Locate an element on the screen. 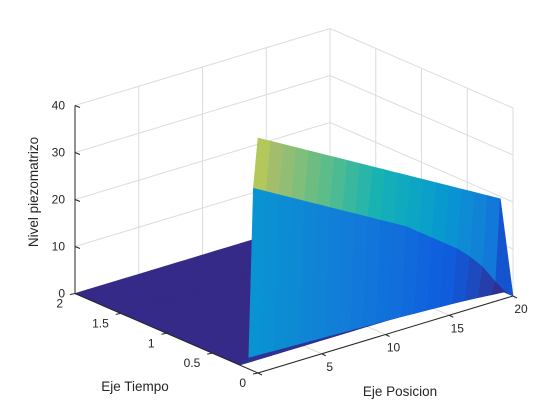 Image resolution: width=560 pixels, height=420 pixels. z-tick-label-0: 0 is located at coordinates (61, 294).